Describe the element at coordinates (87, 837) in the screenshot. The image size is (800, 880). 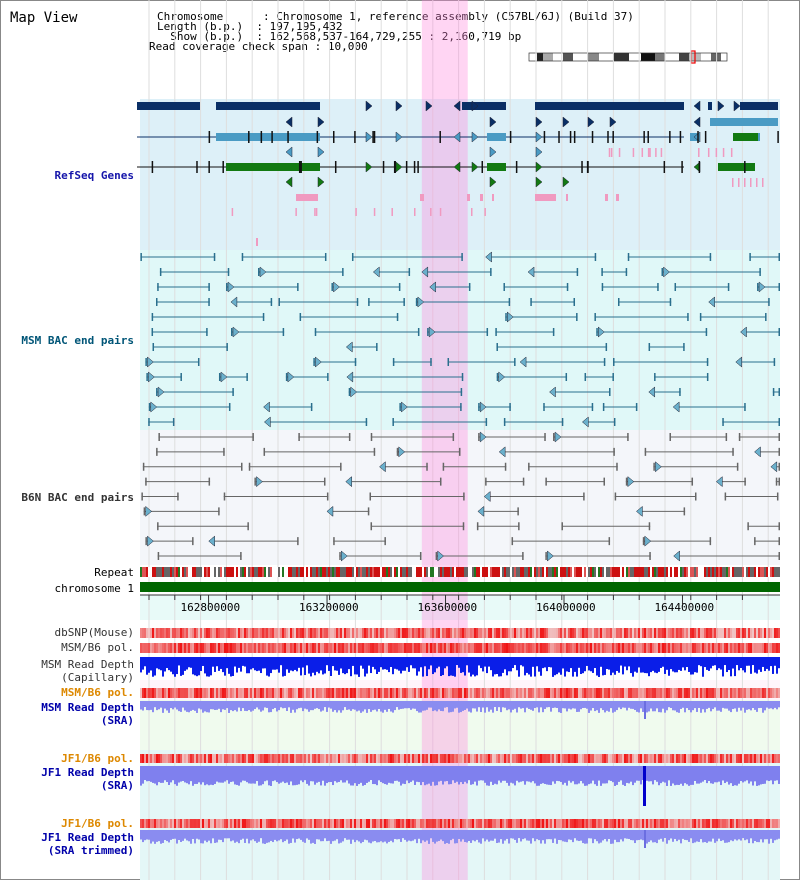
I see `track-label-jf1-trim: JF1 Read Depth` at that location.